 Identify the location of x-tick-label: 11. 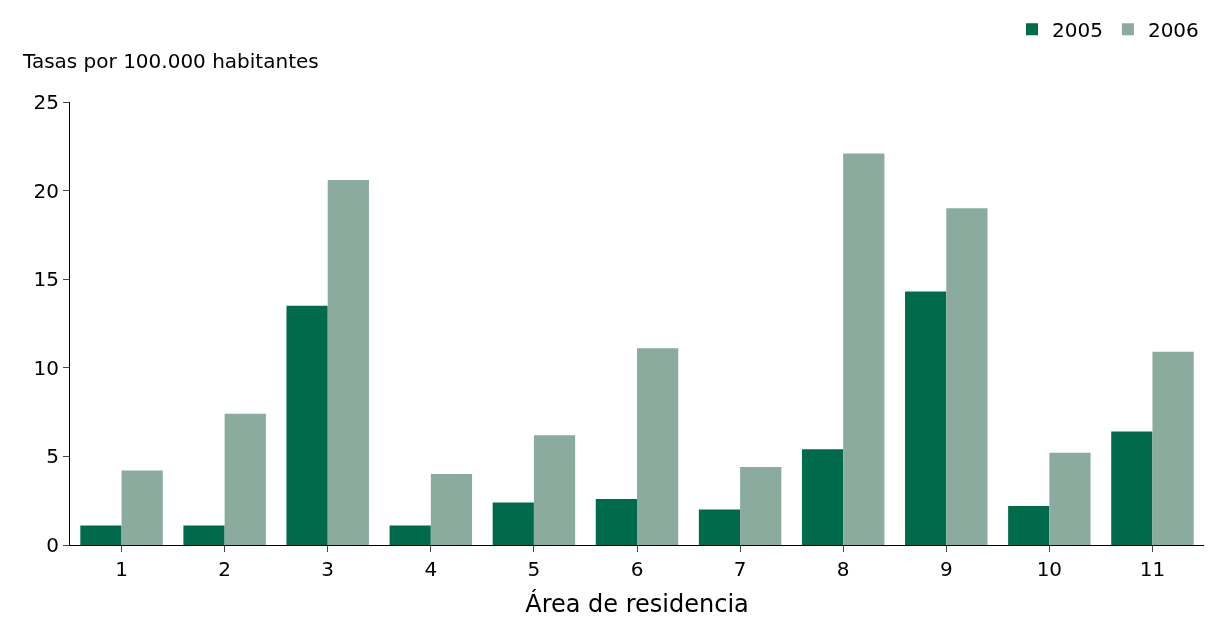
(1152, 569).